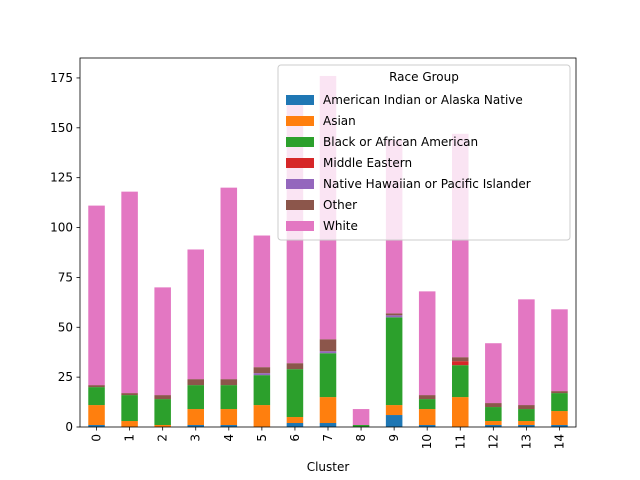 This screenshot has width=640, height=480. What do you see at coordinates (262, 438) in the screenshot?
I see `x-tick-label-5: 5` at bounding box center [262, 438].